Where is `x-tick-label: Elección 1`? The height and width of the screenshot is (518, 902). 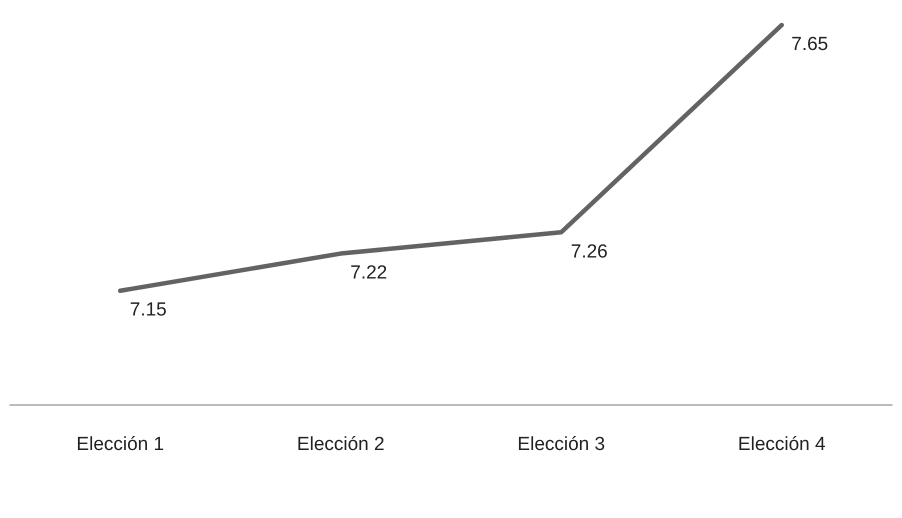 x-tick-label: Elección 1 is located at coordinates (120, 444).